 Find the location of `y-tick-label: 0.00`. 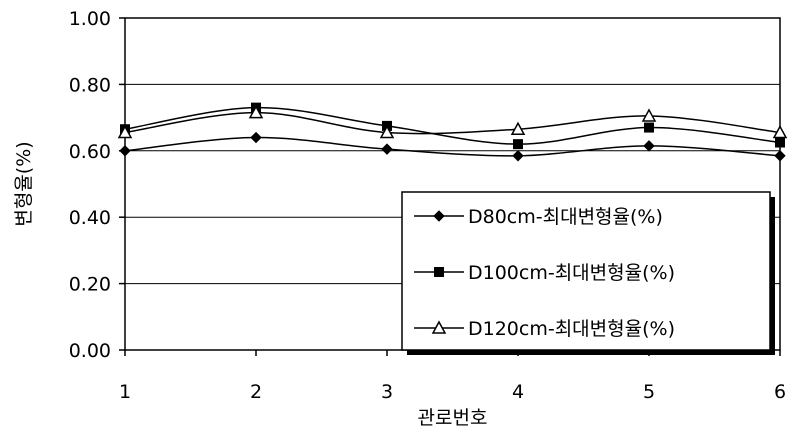

y-tick-label: 0.00 is located at coordinates (90, 351).